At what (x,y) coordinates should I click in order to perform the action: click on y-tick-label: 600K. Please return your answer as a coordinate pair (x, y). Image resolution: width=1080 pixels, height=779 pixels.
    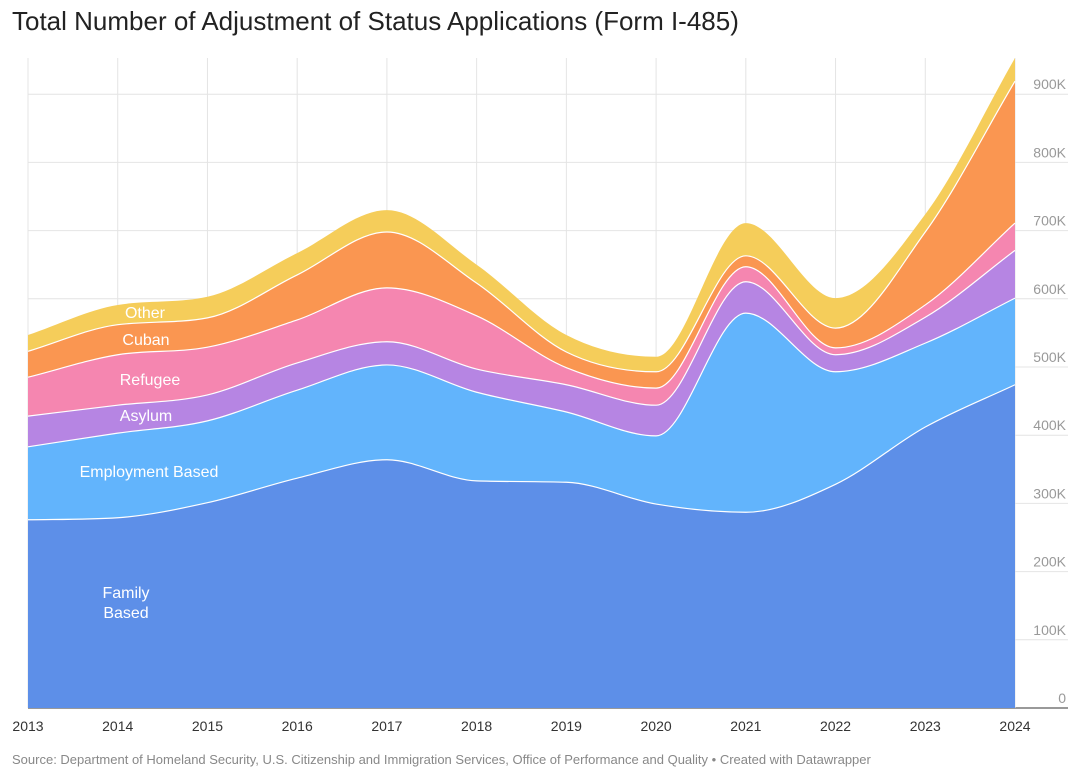
    Looking at the image, I should click on (1049, 289).